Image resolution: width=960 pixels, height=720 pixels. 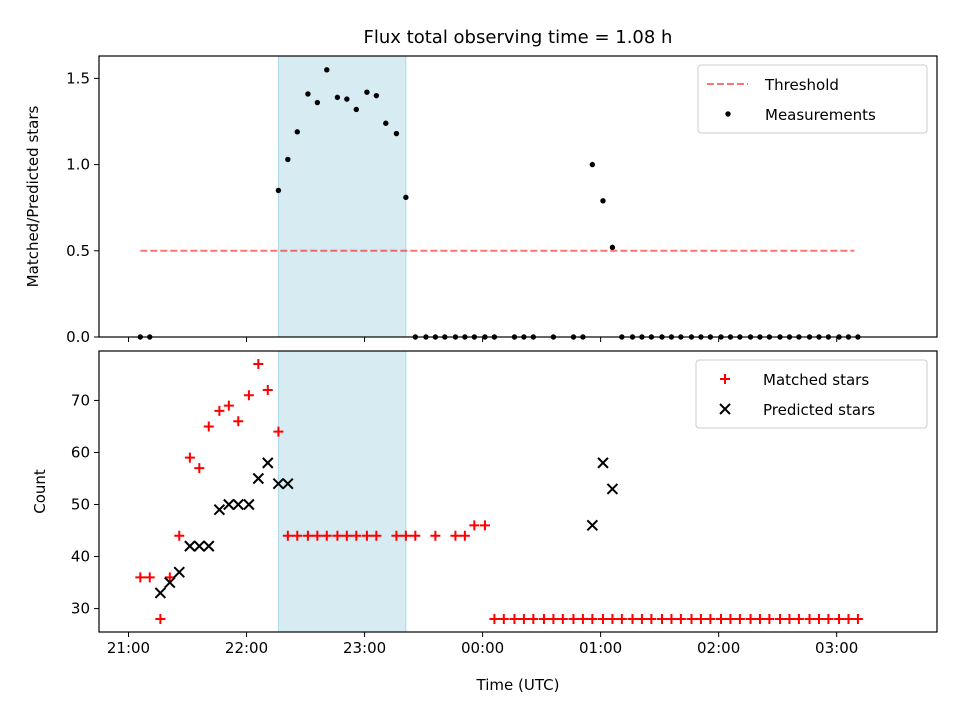 What do you see at coordinates (728, 114) in the screenshot?
I see `legend-measurements-swatch` at bounding box center [728, 114].